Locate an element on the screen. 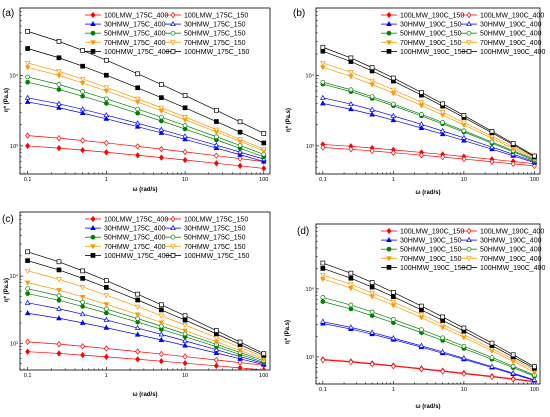 The width and height of the screenshot is (550, 417). legend-label: 70HMW_175C_400 is located at coordinates (135, 43).